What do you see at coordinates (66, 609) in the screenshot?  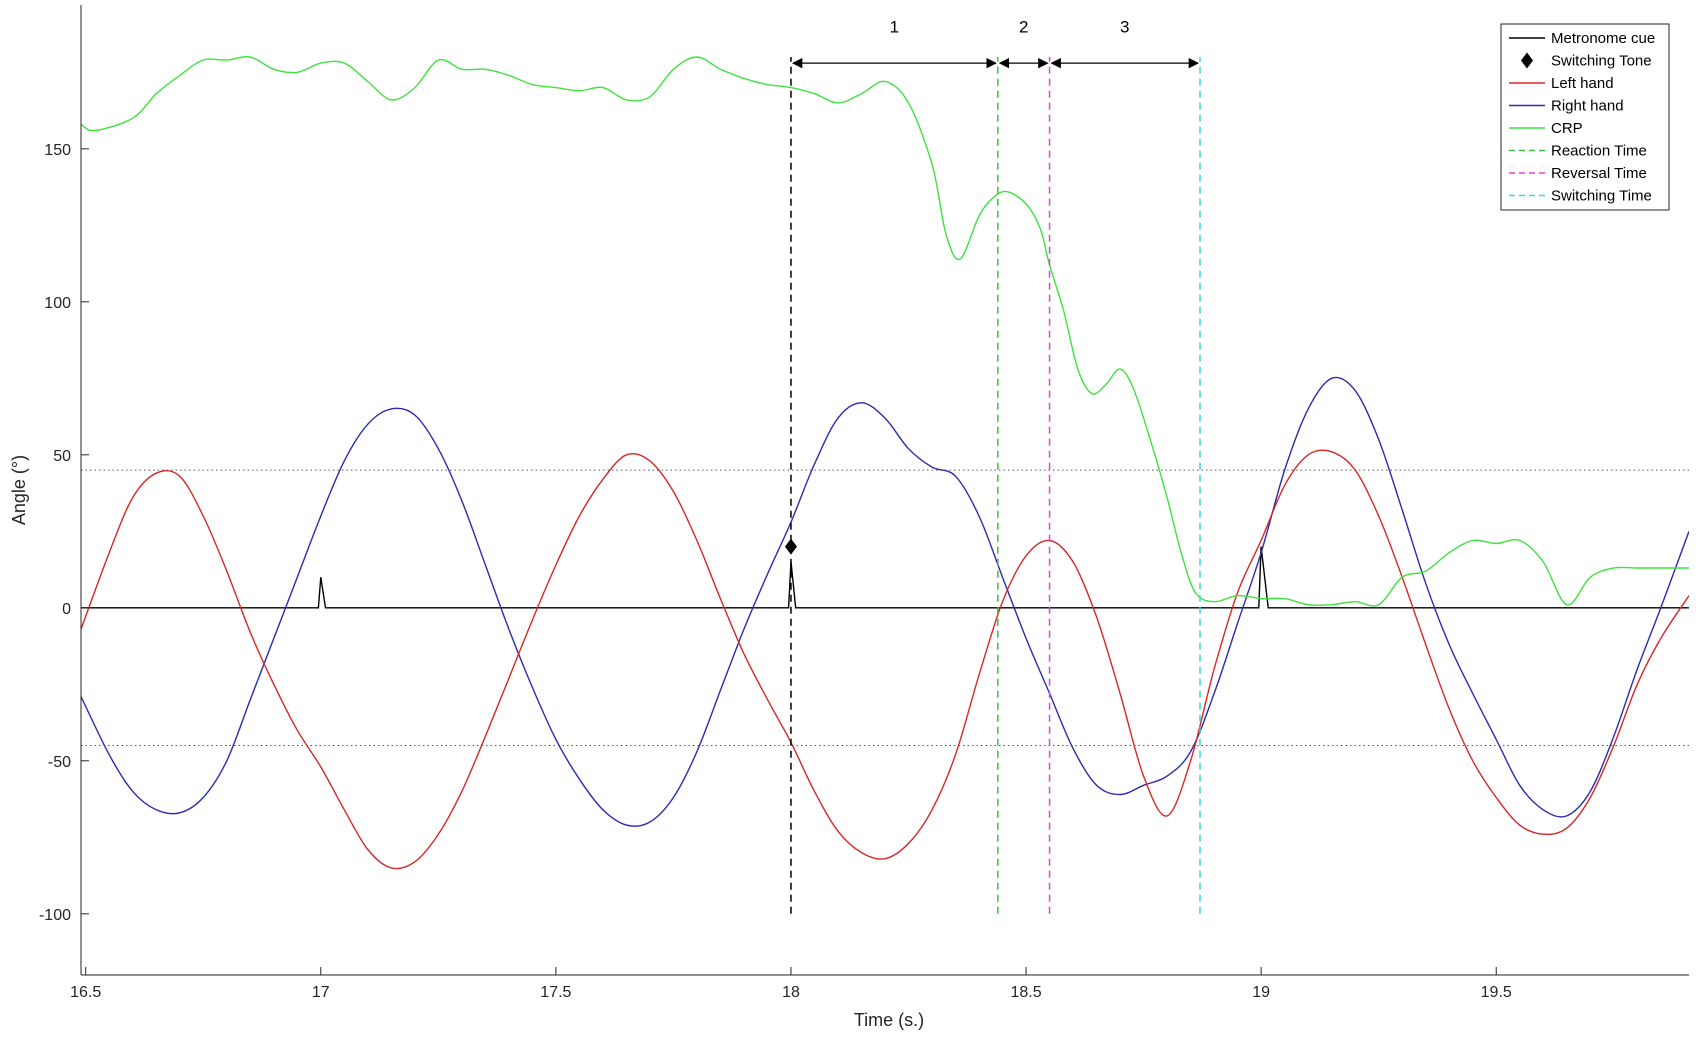 I see `y-tick-label: 0` at bounding box center [66, 609].